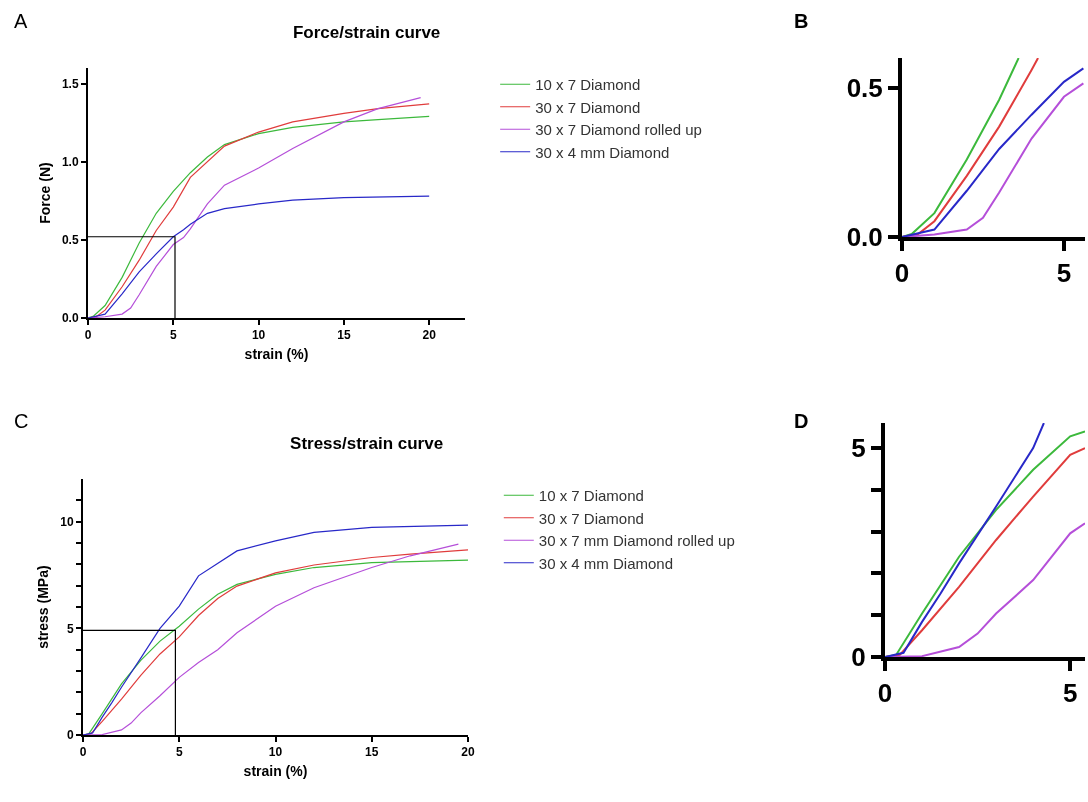  What do you see at coordinates (21, 21) in the screenshot?
I see `text: A` at bounding box center [21, 21].